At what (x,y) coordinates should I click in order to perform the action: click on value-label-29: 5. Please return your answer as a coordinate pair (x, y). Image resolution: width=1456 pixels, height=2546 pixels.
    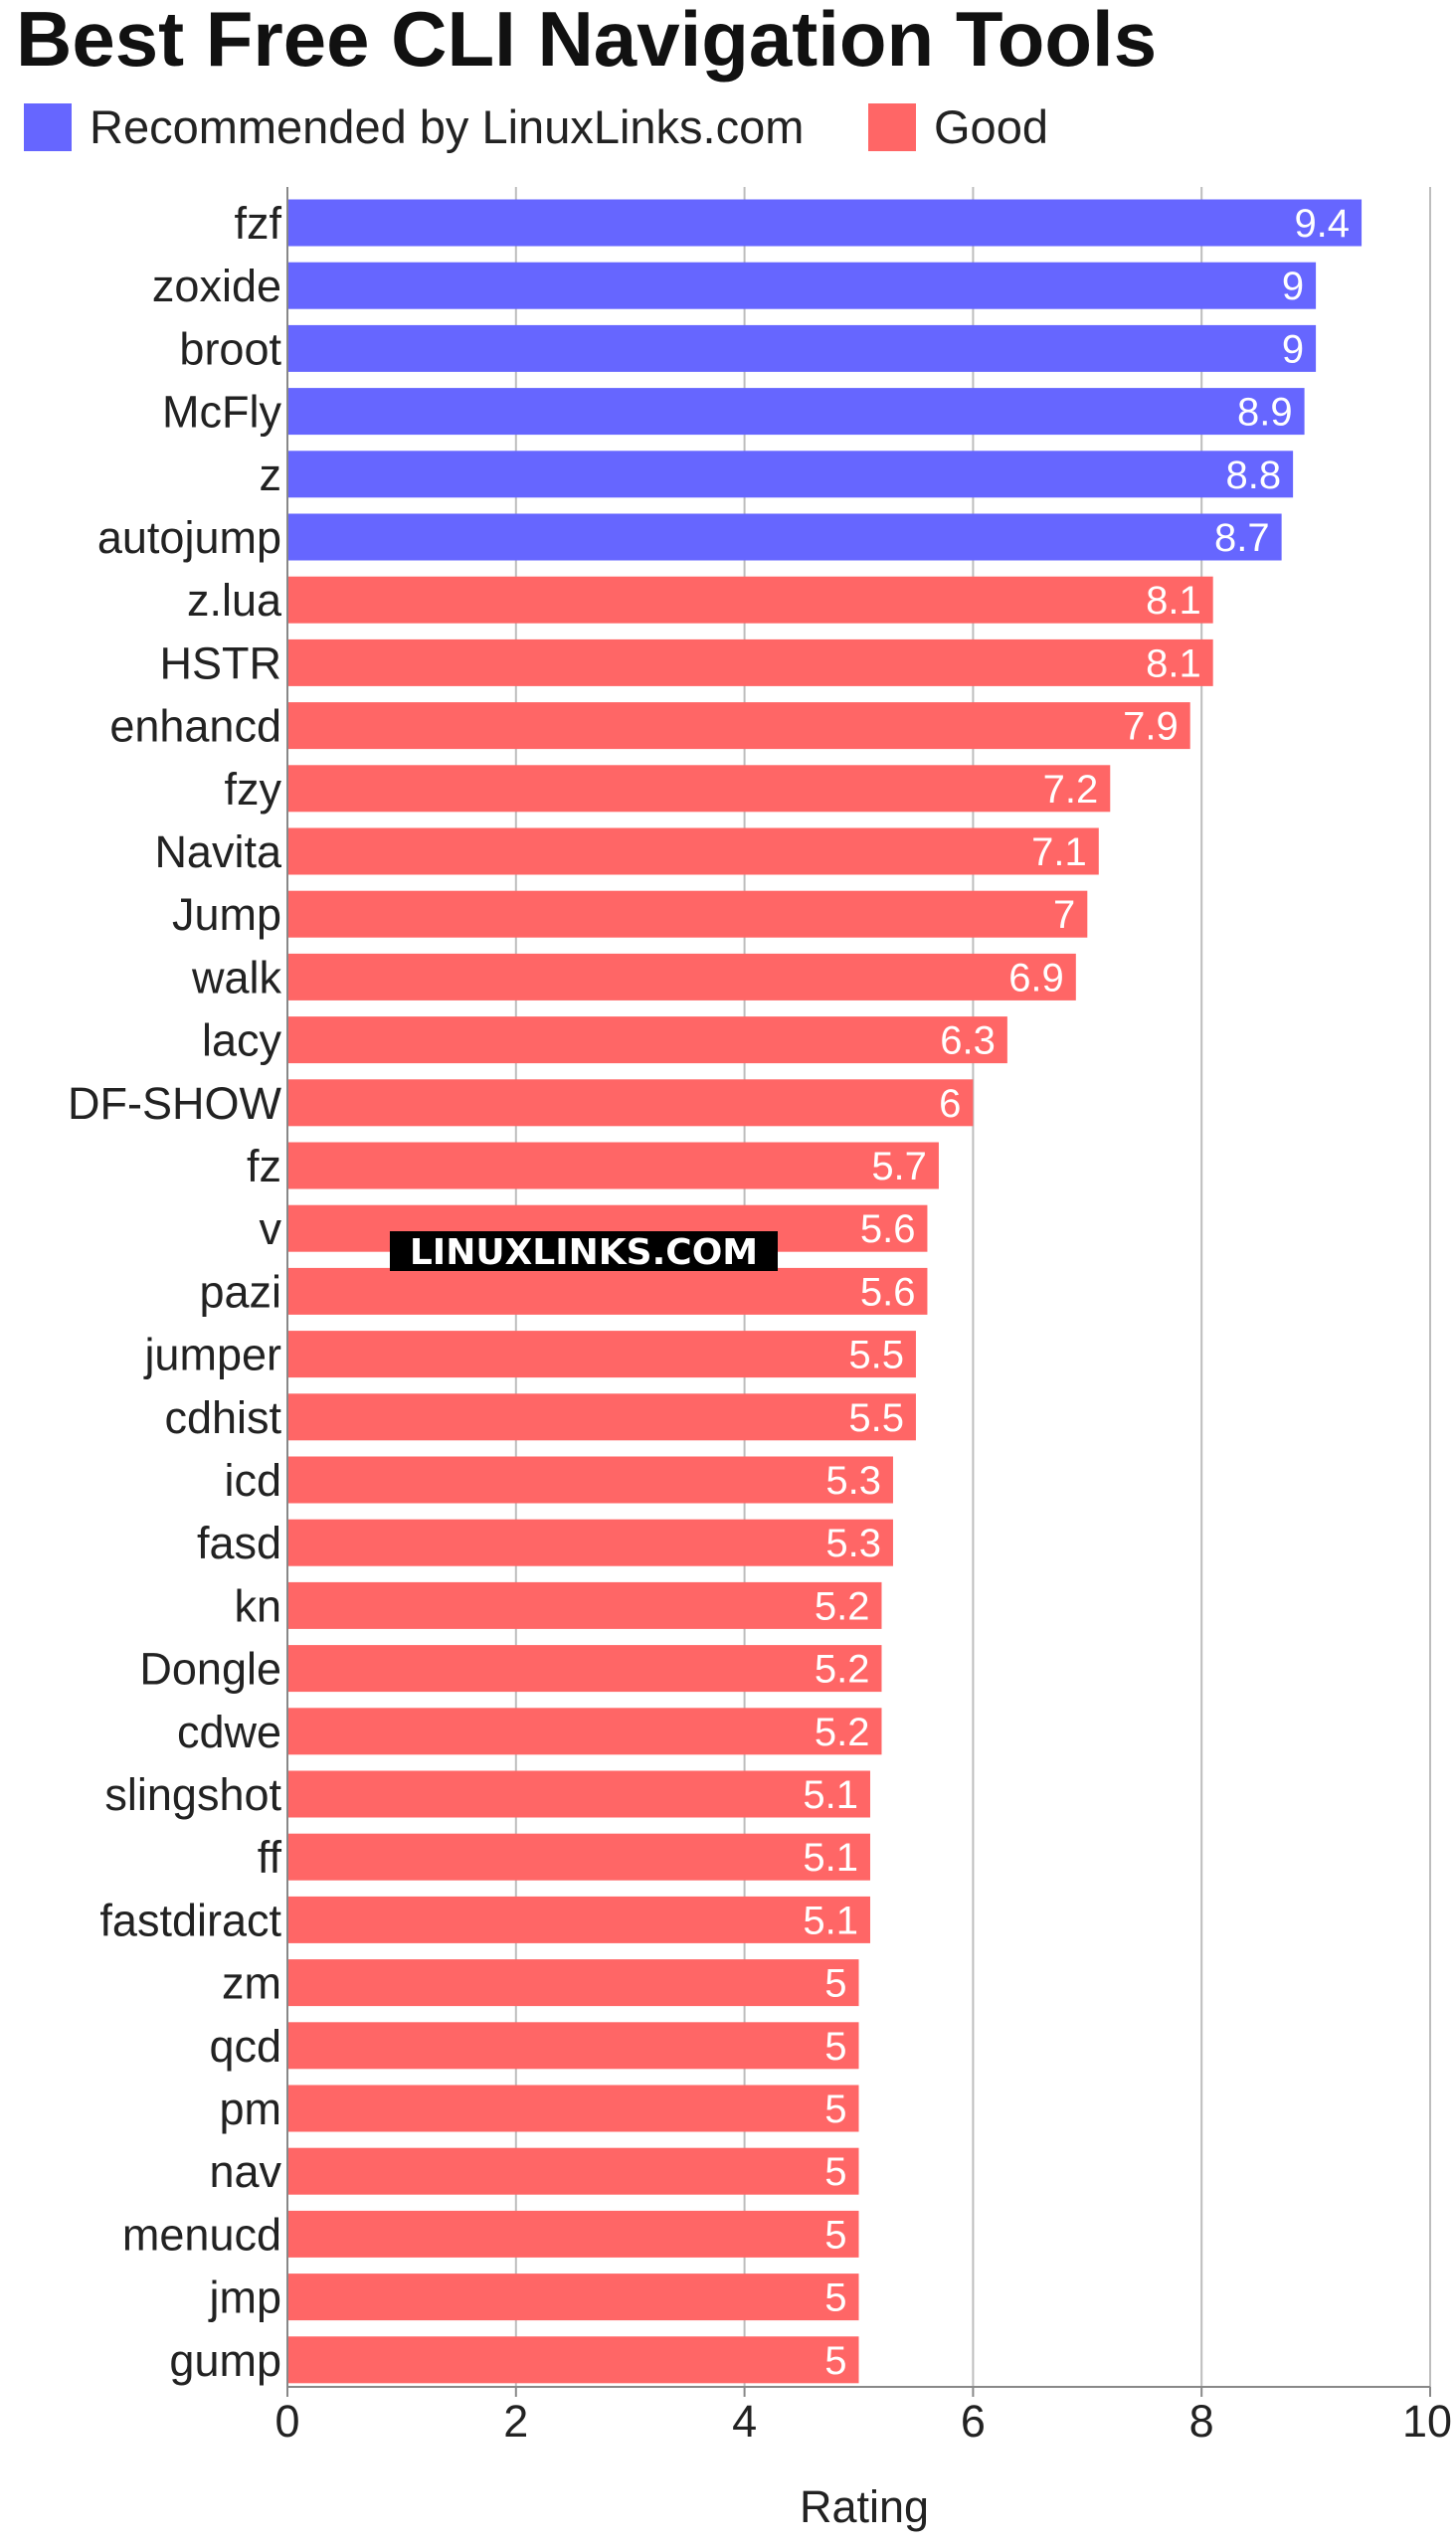
    Looking at the image, I should click on (835, 2047).